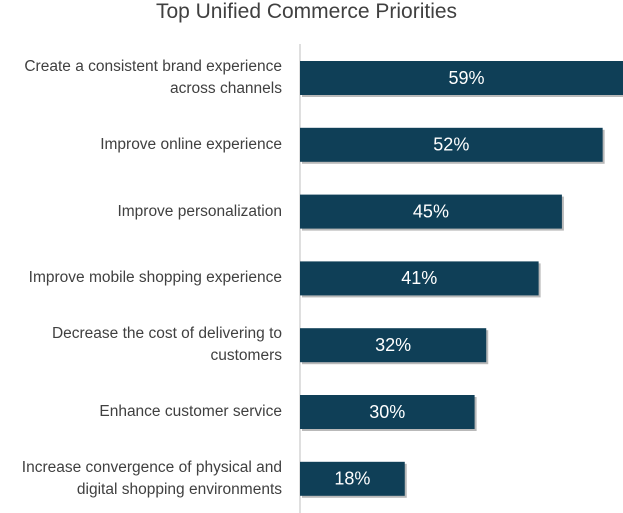 The height and width of the screenshot is (513, 623). I want to click on category-label: Improve mobile shopping experience, so click(155, 278).